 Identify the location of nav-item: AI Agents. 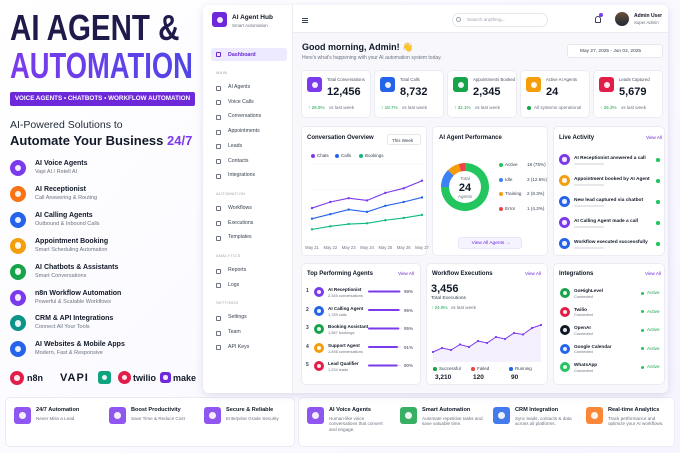
(239, 87).